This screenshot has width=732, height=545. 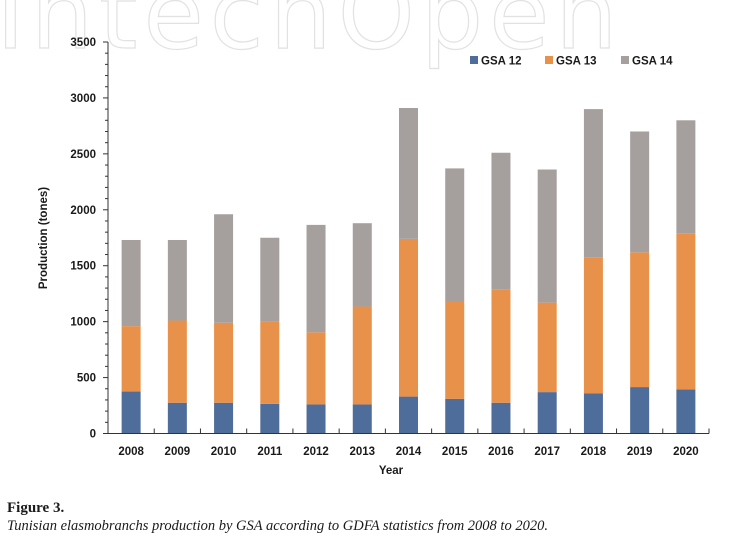 What do you see at coordinates (224, 362) in the screenshot?
I see `bar-gsa-13-2010` at bounding box center [224, 362].